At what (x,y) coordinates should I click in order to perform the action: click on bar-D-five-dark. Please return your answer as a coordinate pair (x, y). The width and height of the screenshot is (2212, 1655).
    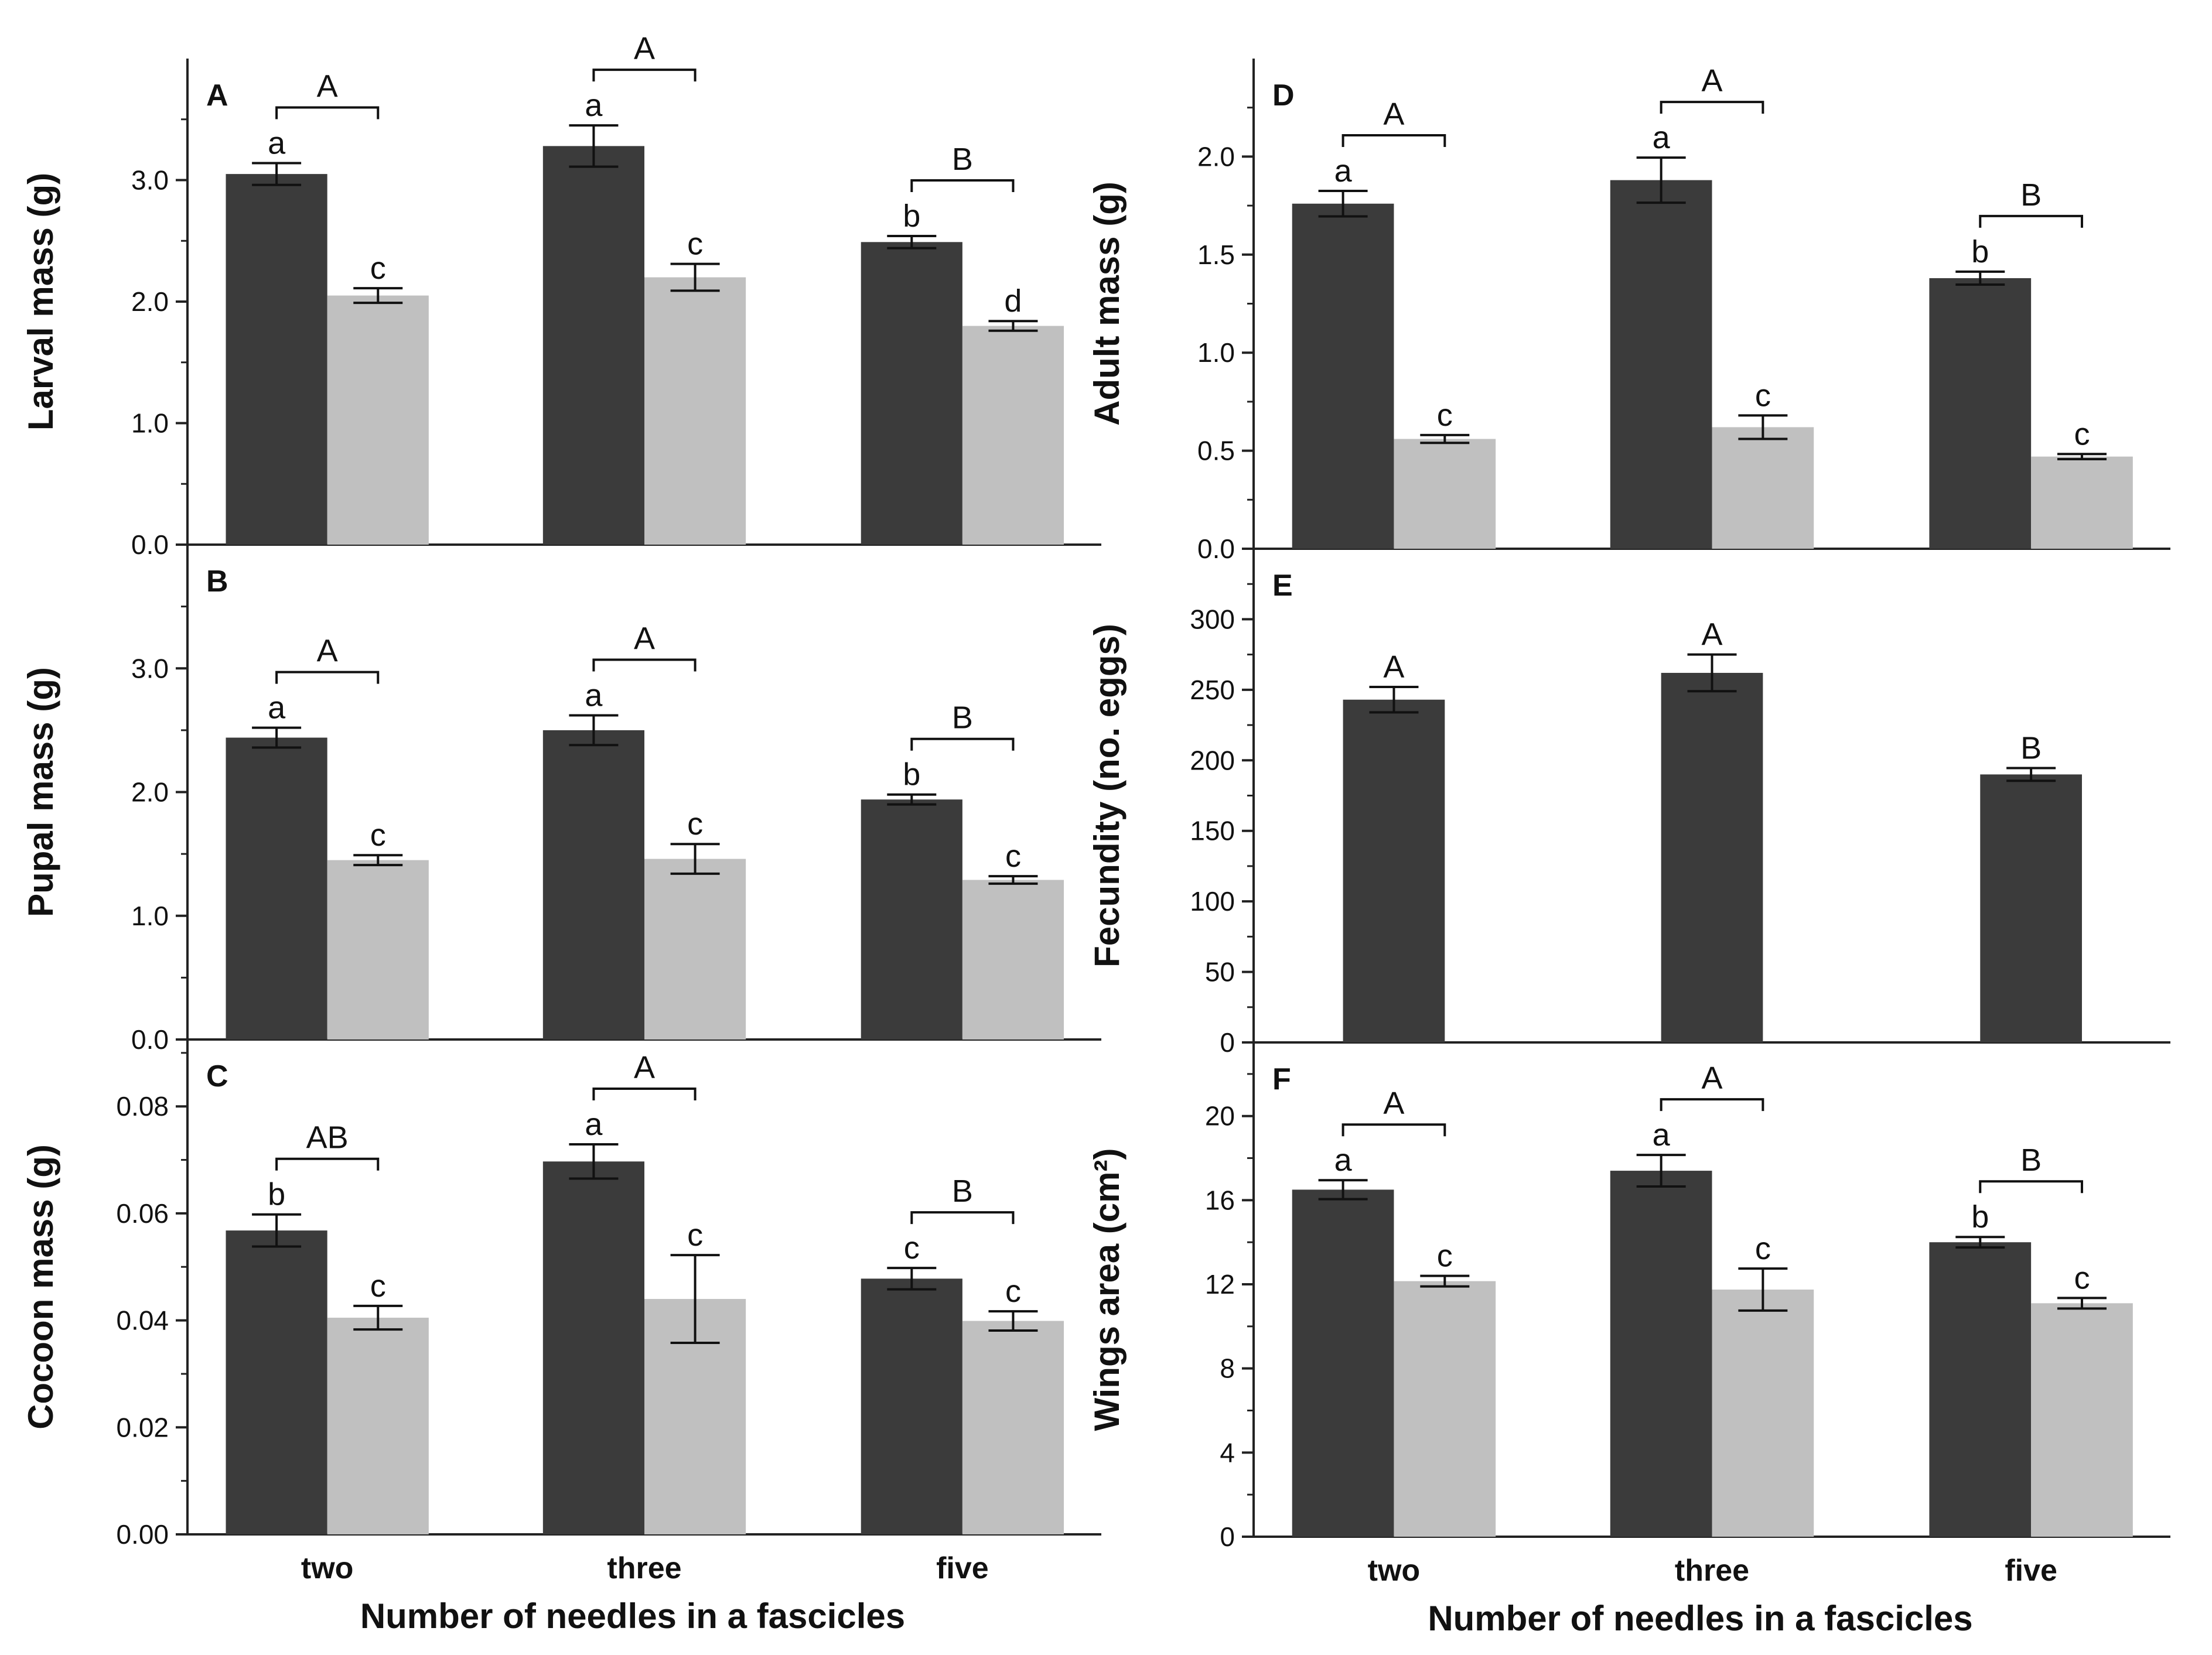
    Looking at the image, I should click on (1980, 414).